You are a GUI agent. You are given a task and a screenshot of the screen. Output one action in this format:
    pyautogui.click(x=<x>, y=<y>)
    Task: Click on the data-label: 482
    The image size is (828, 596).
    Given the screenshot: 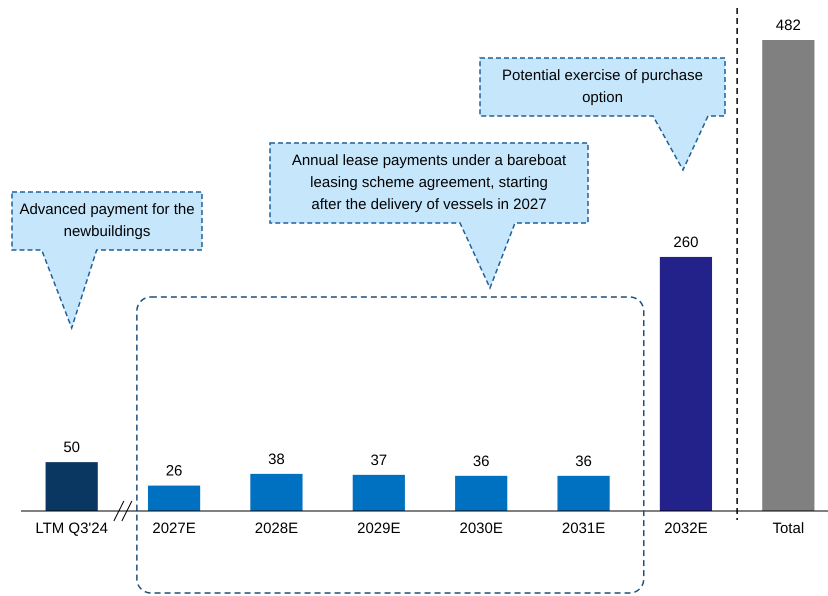 What is the action you would take?
    pyautogui.click(x=788, y=25)
    